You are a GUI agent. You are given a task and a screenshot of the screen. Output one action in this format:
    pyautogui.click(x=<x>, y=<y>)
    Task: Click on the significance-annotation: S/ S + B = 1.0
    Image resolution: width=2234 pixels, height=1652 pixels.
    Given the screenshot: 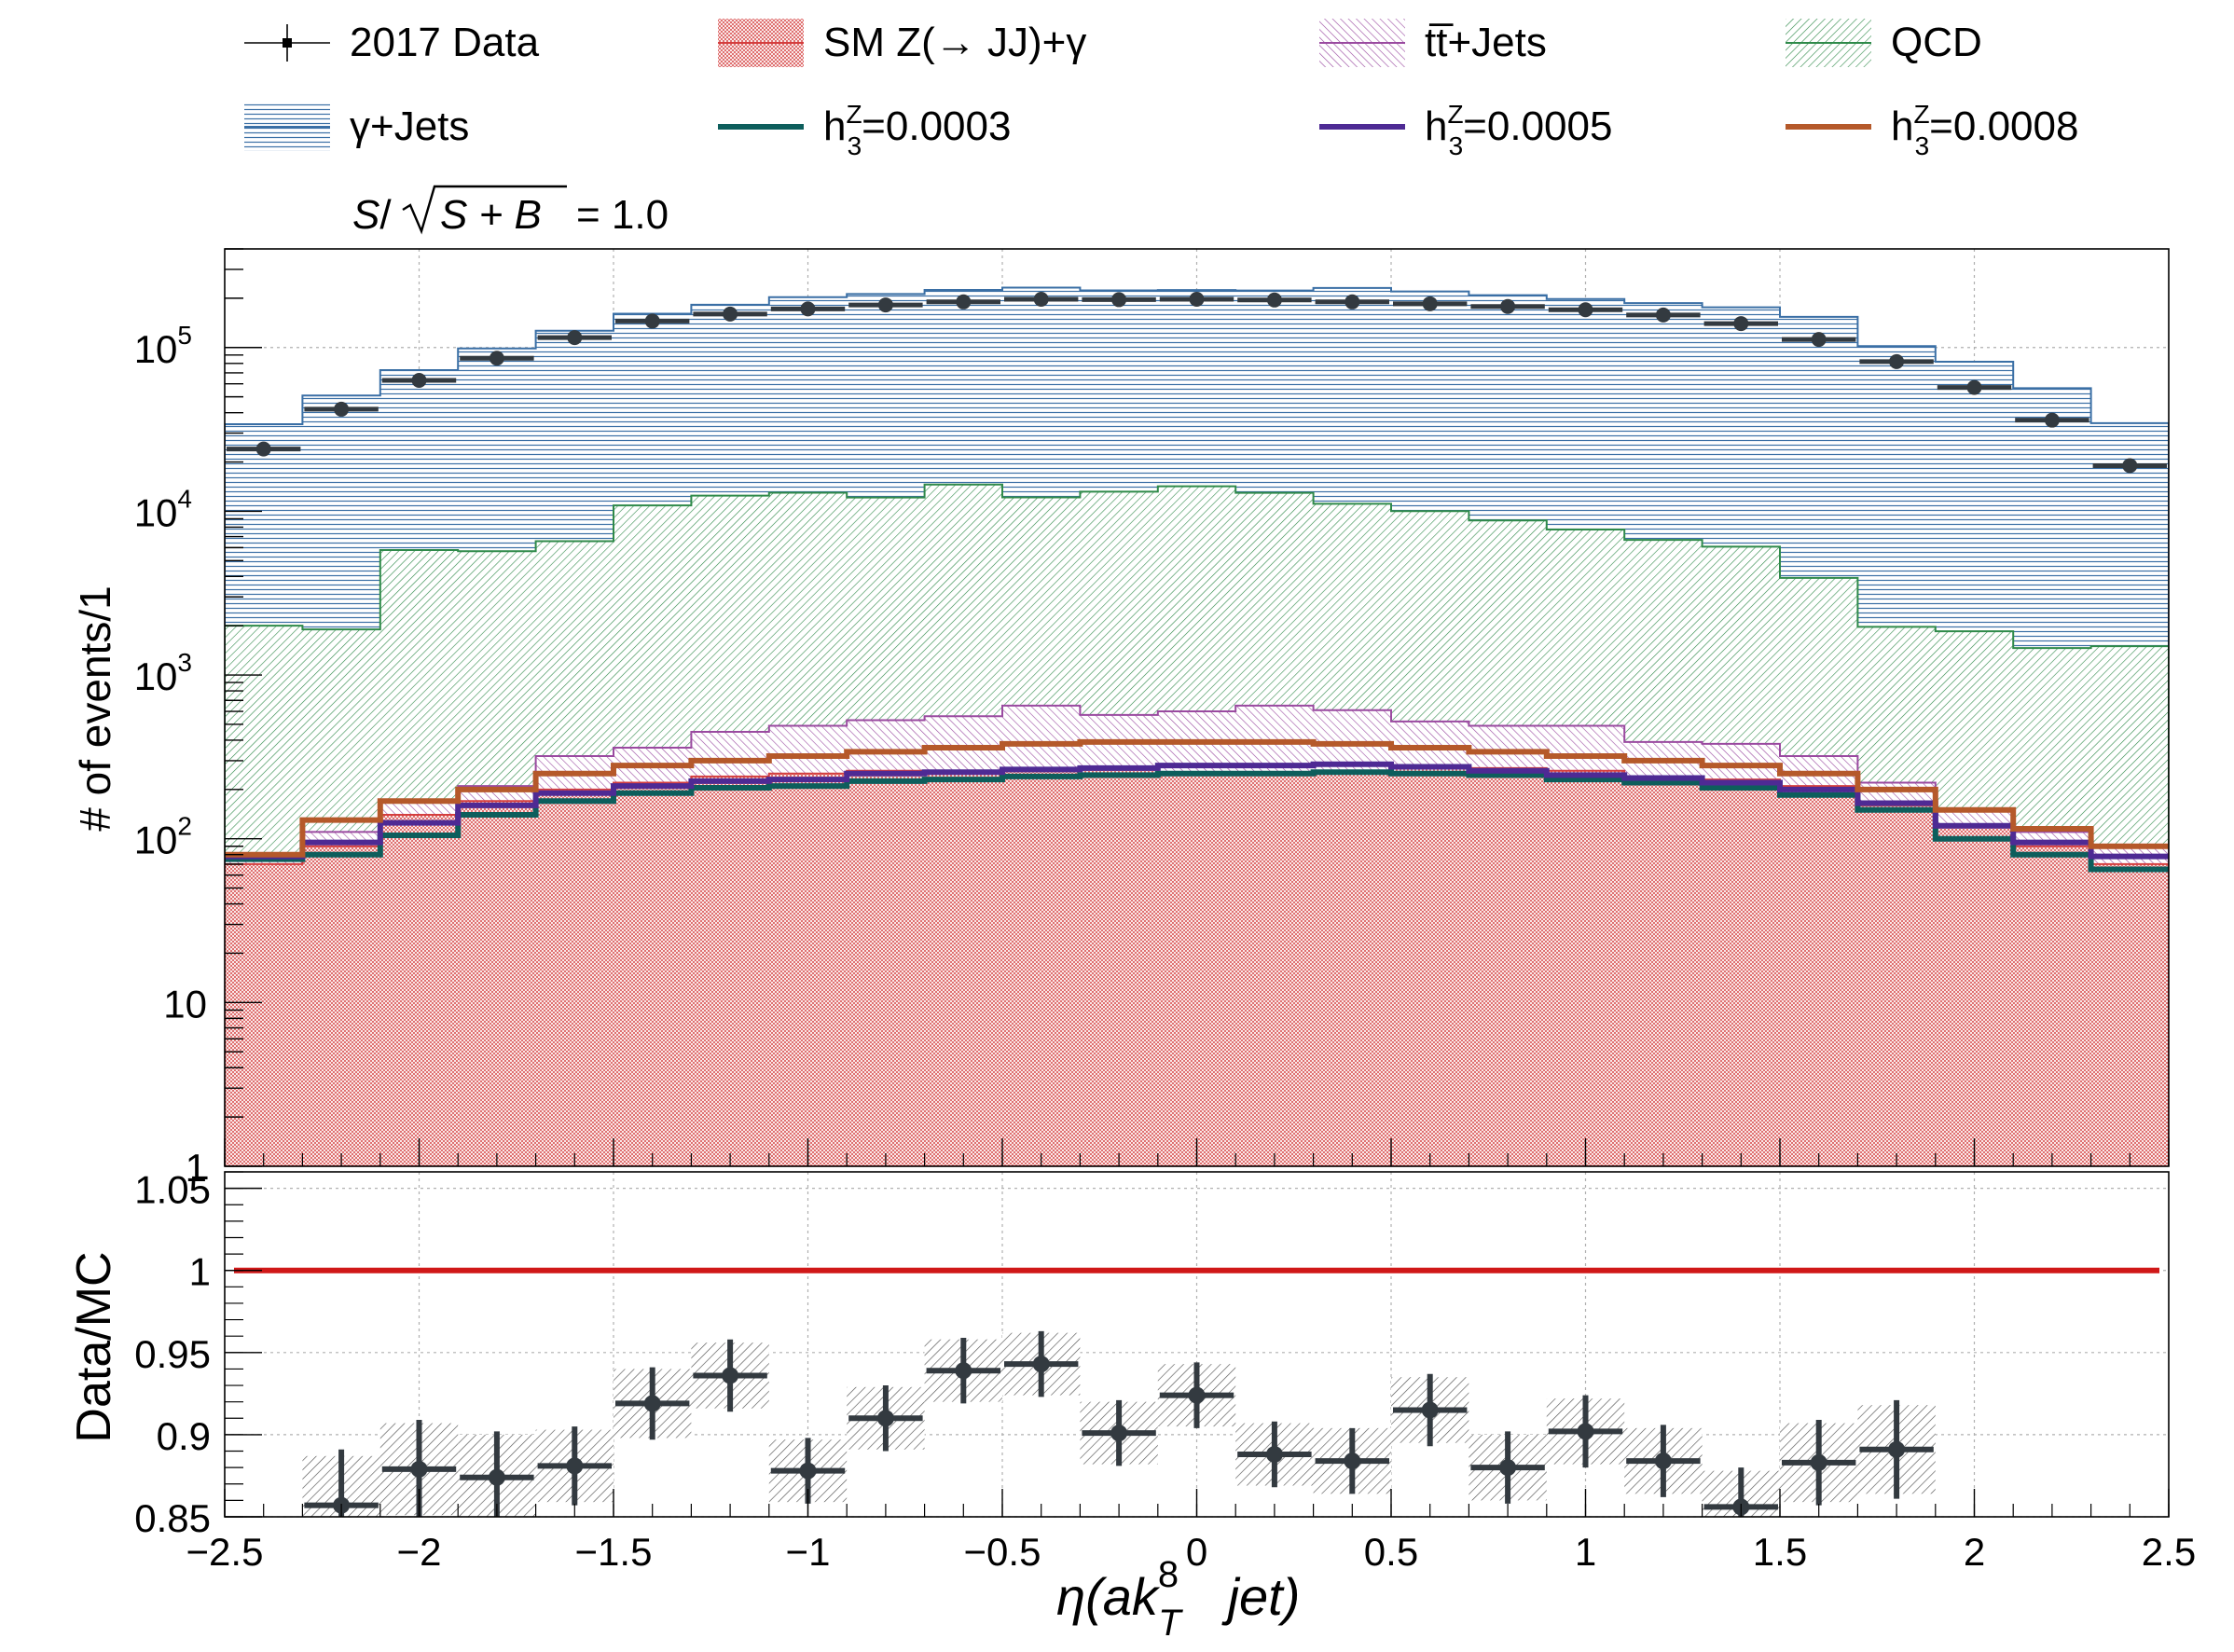 What is the action you would take?
    pyautogui.click(x=510, y=212)
    